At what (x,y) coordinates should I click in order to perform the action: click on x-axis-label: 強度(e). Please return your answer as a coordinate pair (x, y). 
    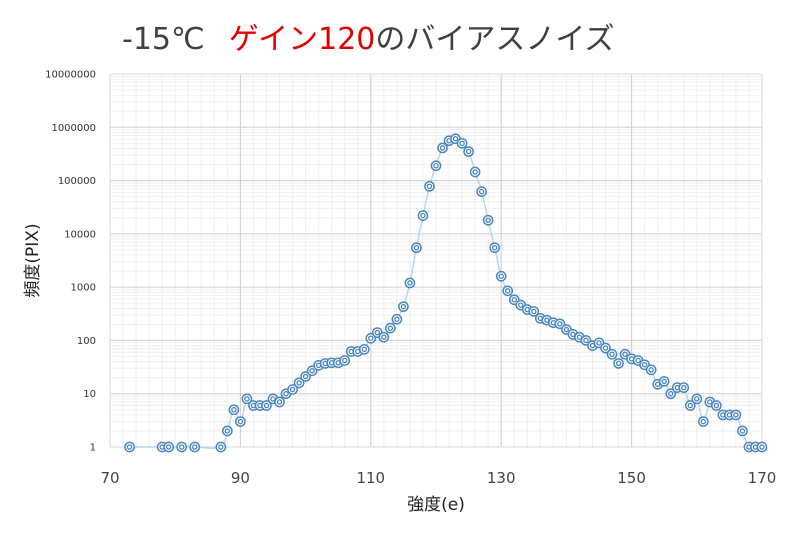
    Looking at the image, I should click on (436, 505).